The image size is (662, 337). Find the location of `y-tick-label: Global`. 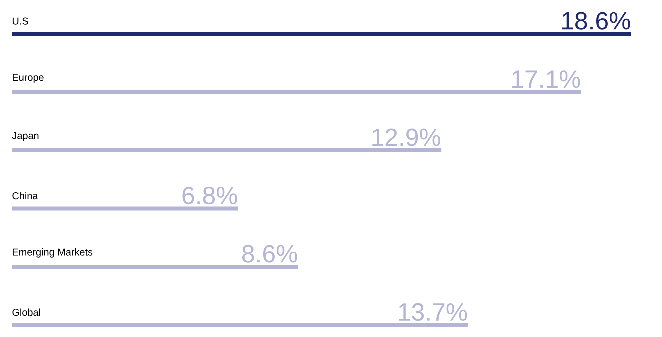

y-tick-label: Global is located at coordinates (26, 312).